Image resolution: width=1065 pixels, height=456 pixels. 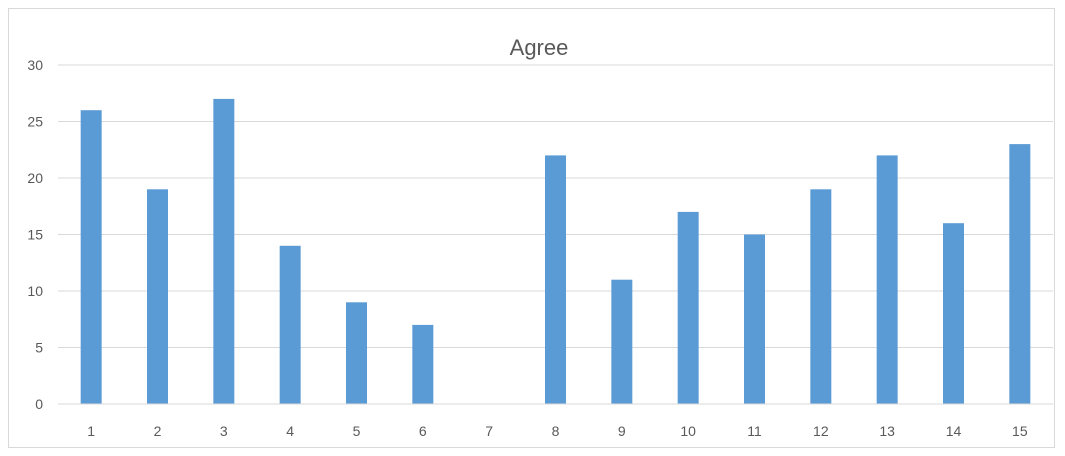 I want to click on x-tick-label: 5, so click(x=357, y=431).